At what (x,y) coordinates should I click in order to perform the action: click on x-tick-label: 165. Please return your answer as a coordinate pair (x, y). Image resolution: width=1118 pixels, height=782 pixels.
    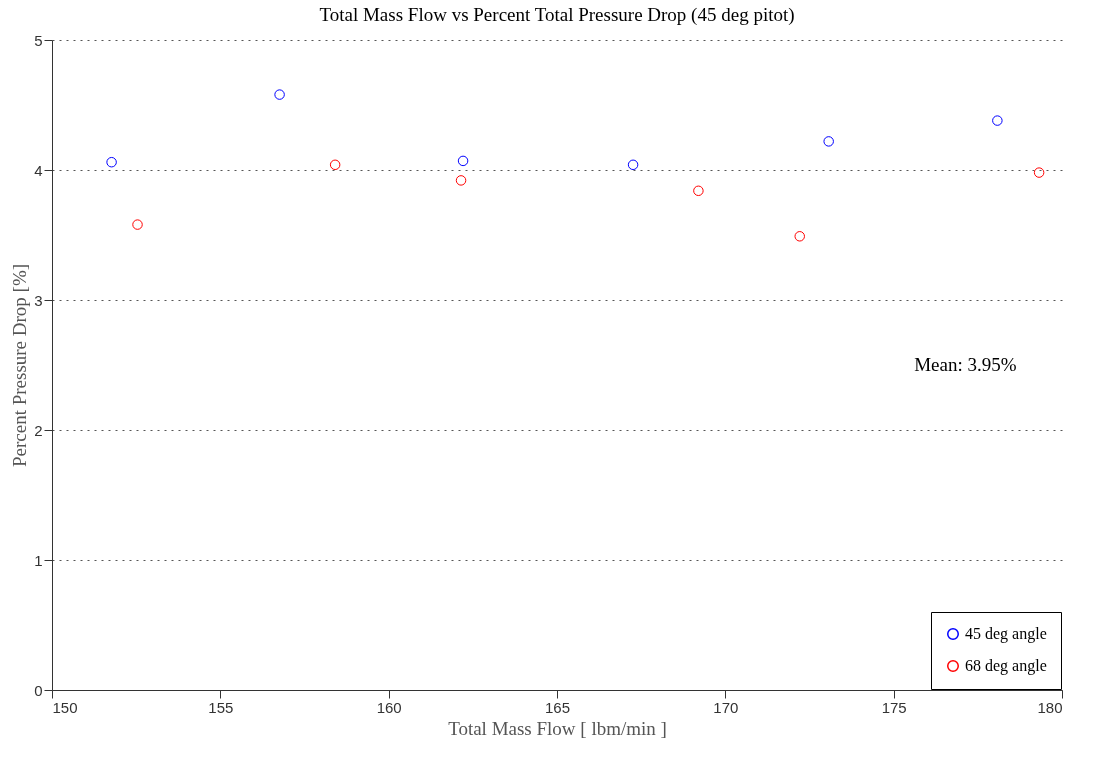
    Looking at the image, I should click on (557, 707).